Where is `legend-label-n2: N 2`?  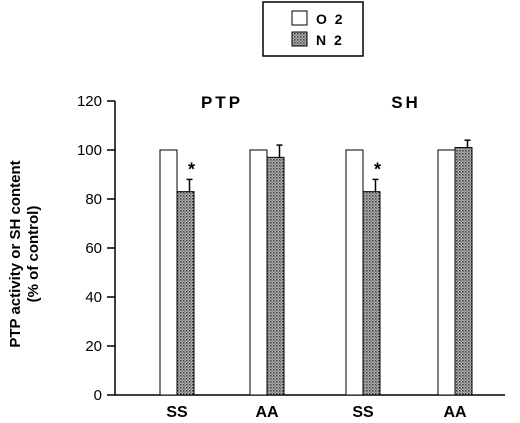 legend-label-n2: N 2 is located at coordinates (330, 40).